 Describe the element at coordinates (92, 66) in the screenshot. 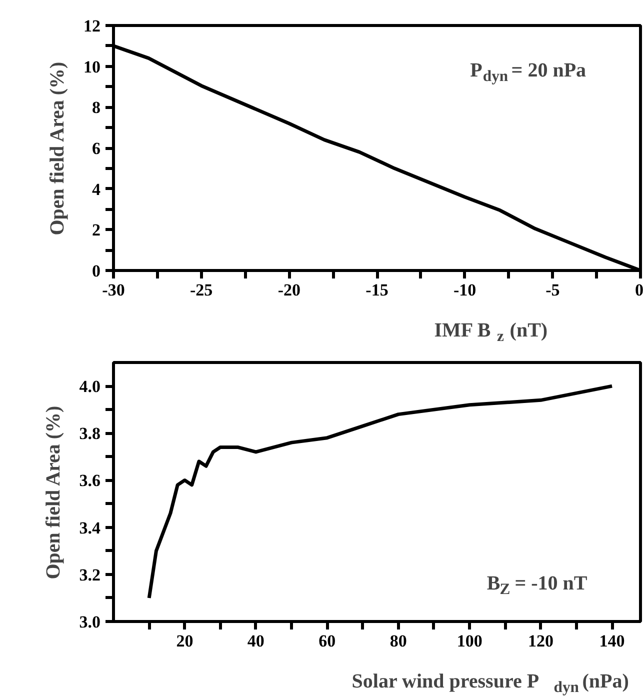

I see `y-tick-label: 10` at that location.